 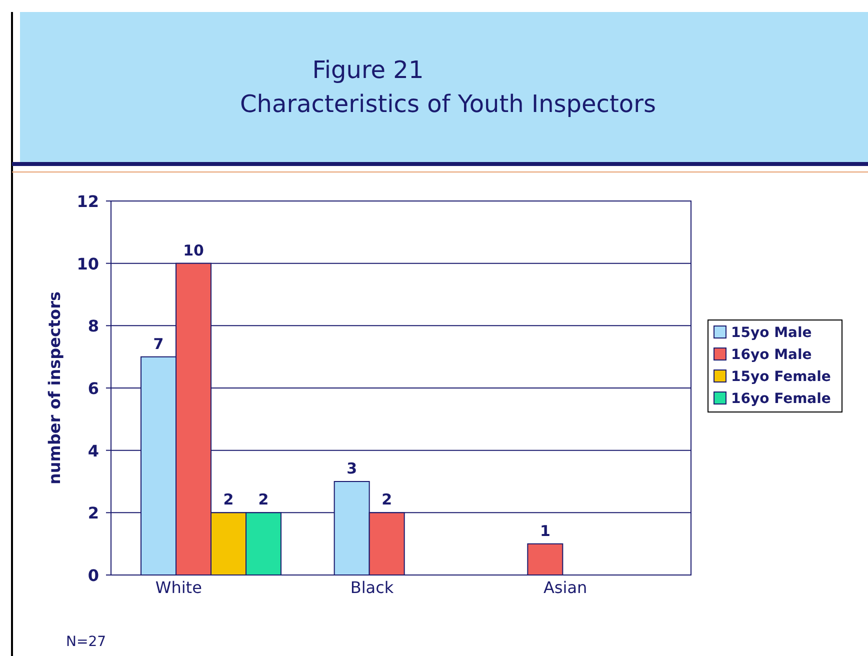 I want to click on legend-label: 15yo Female, so click(x=781, y=377).